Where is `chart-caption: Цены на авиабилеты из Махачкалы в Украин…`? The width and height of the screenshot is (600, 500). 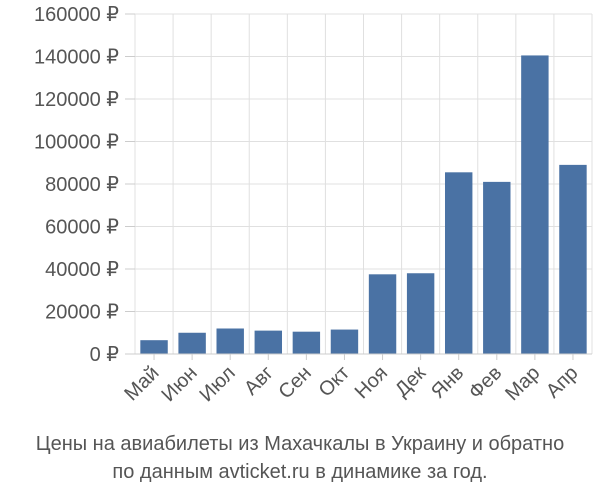 chart-caption: Цены на авиабилеты из Махачкалы в Украин… is located at coordinates (300, 458).